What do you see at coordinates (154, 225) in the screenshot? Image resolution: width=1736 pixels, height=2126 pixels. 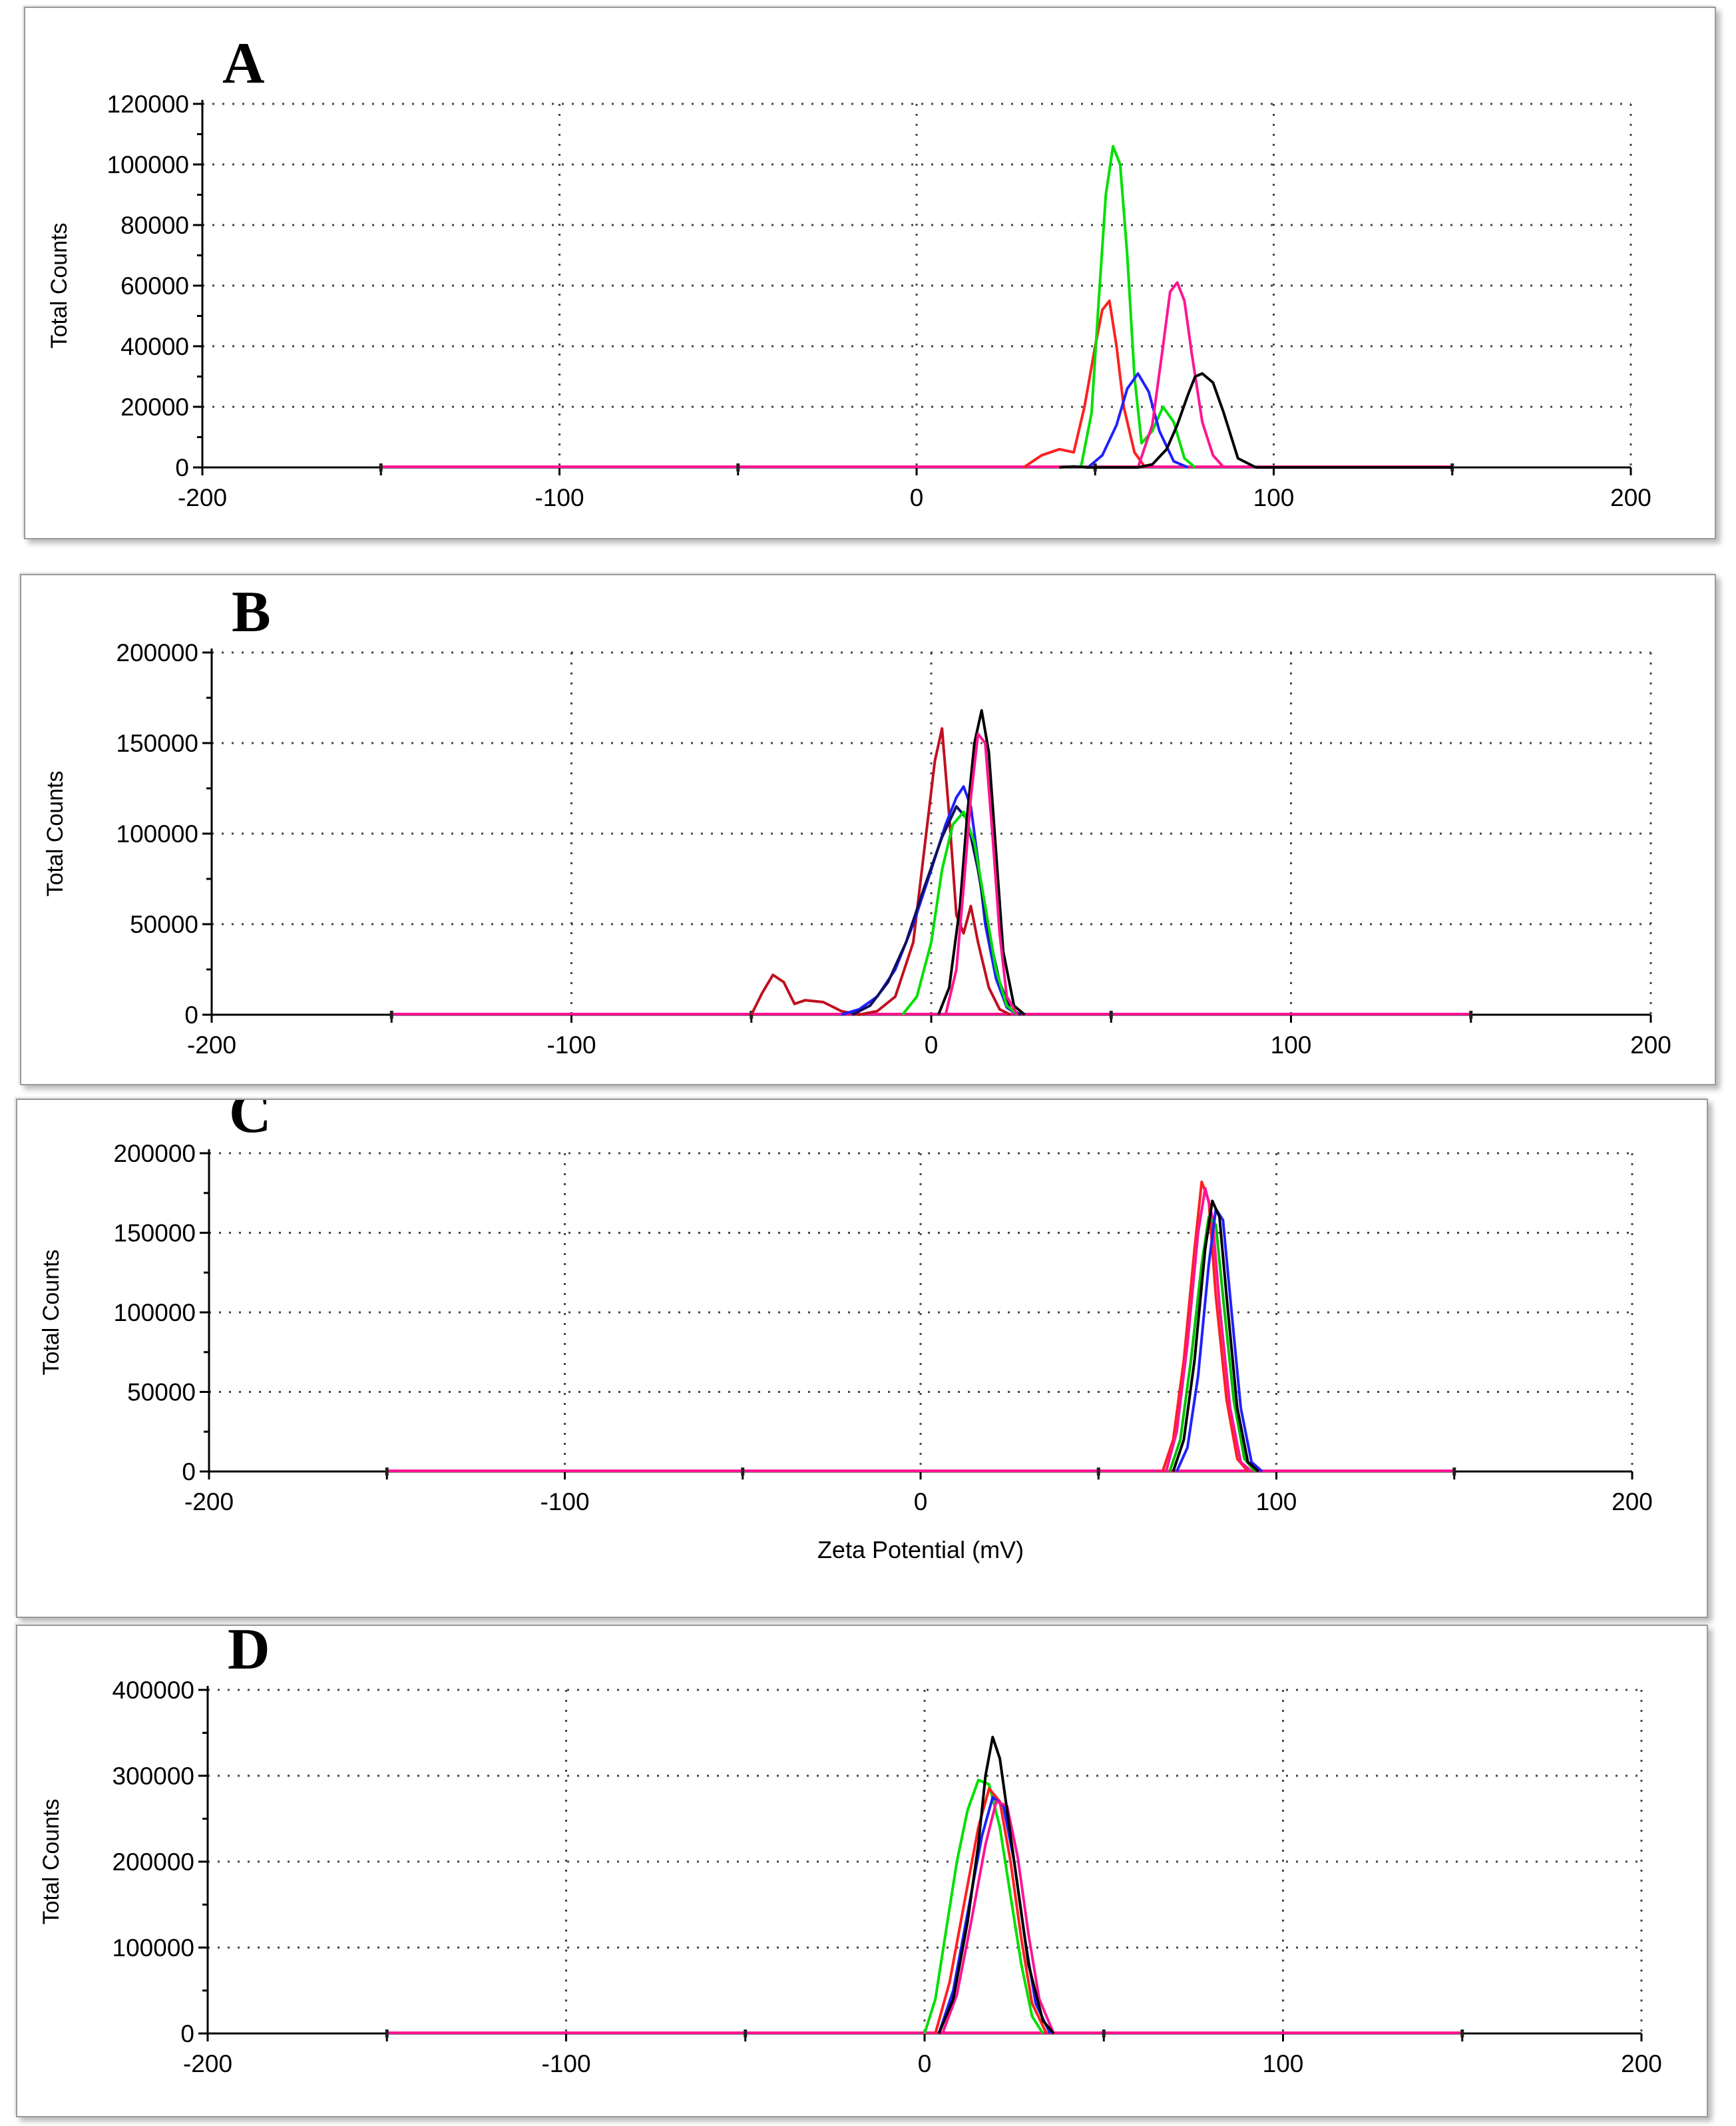 I see `y-tick-label: 80000` at bounding box center [154, 225].